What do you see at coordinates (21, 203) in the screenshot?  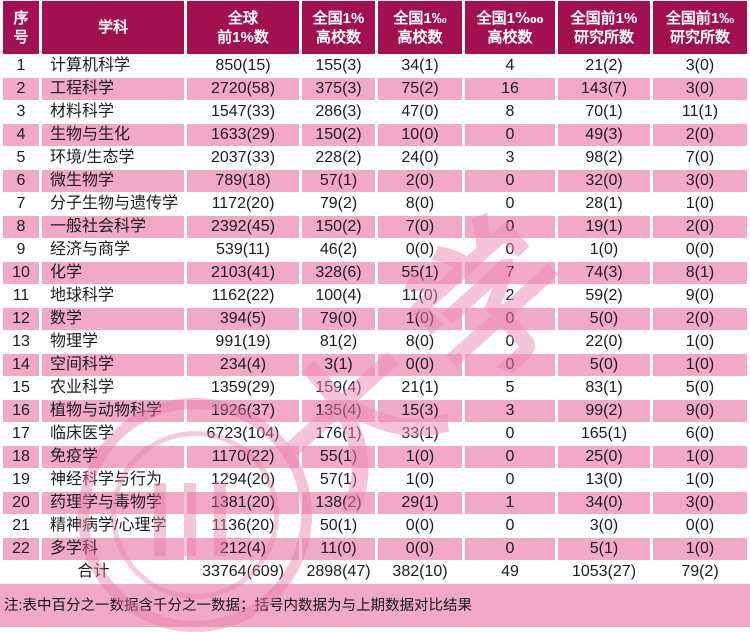 I see `row-number-cell: 7` at bounding box center [21, 203].